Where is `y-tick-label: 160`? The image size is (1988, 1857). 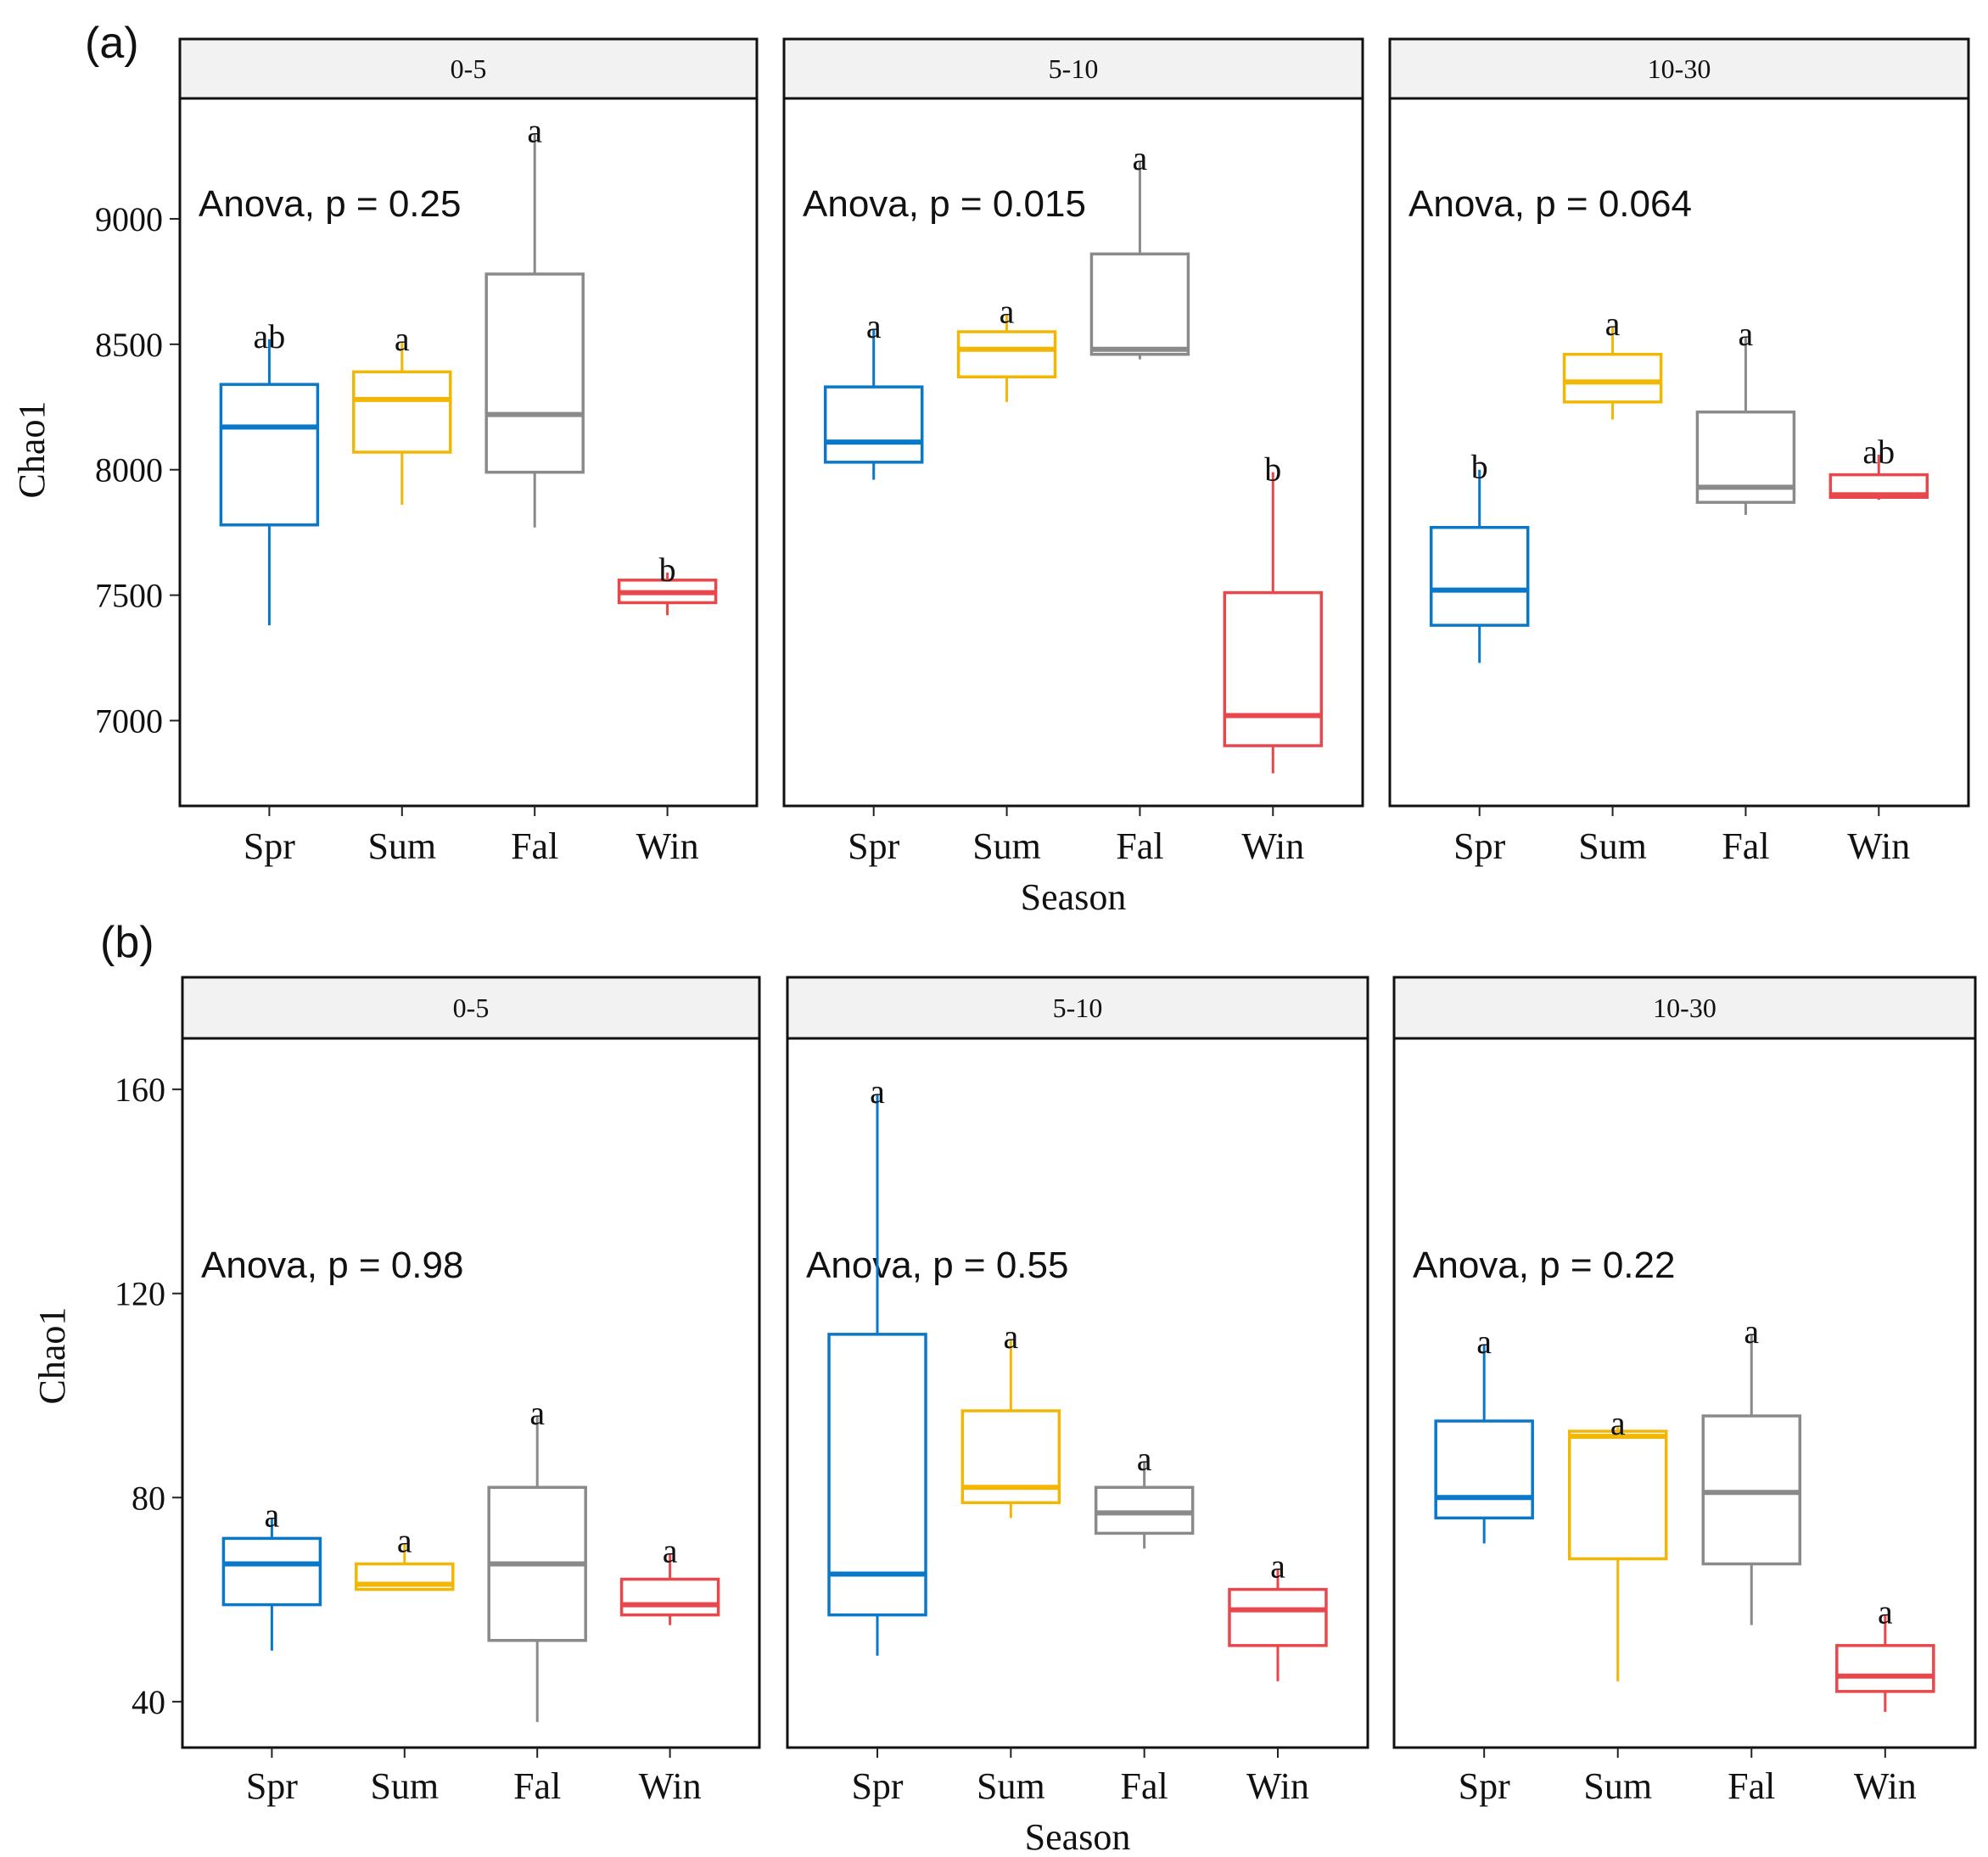 y-tick-label: 160 is located at coordinates (140, 1090).